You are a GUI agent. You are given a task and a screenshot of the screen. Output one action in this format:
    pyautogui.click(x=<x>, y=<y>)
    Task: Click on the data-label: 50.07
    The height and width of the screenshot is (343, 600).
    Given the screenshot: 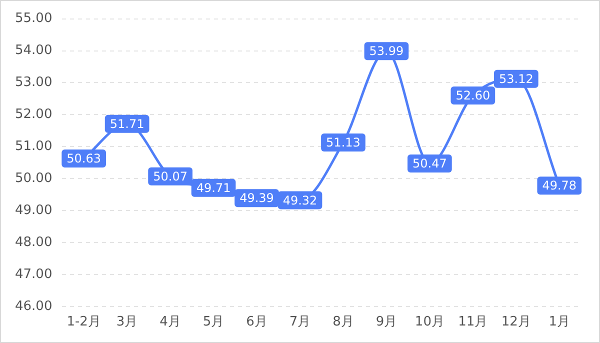 What is the action you would take?
    pyautogui.click(x=170, y=176)
    